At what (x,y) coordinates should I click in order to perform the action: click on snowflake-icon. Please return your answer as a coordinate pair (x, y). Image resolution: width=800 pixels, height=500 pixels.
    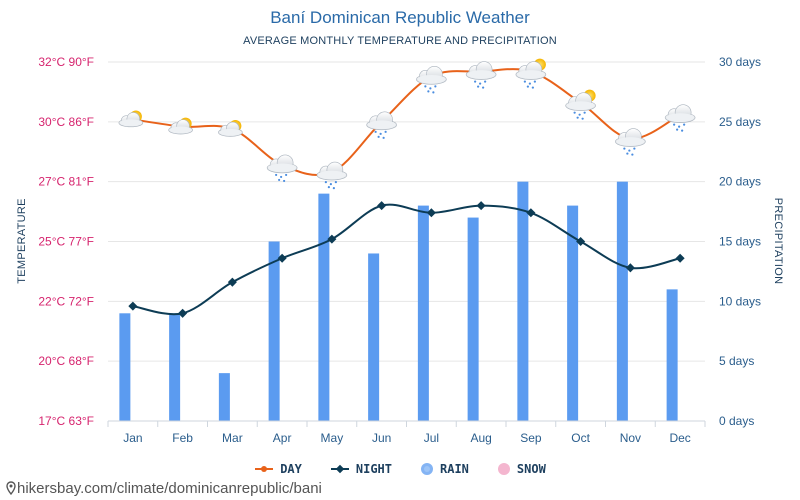
    Looking at the image, I should click on (503, 469).